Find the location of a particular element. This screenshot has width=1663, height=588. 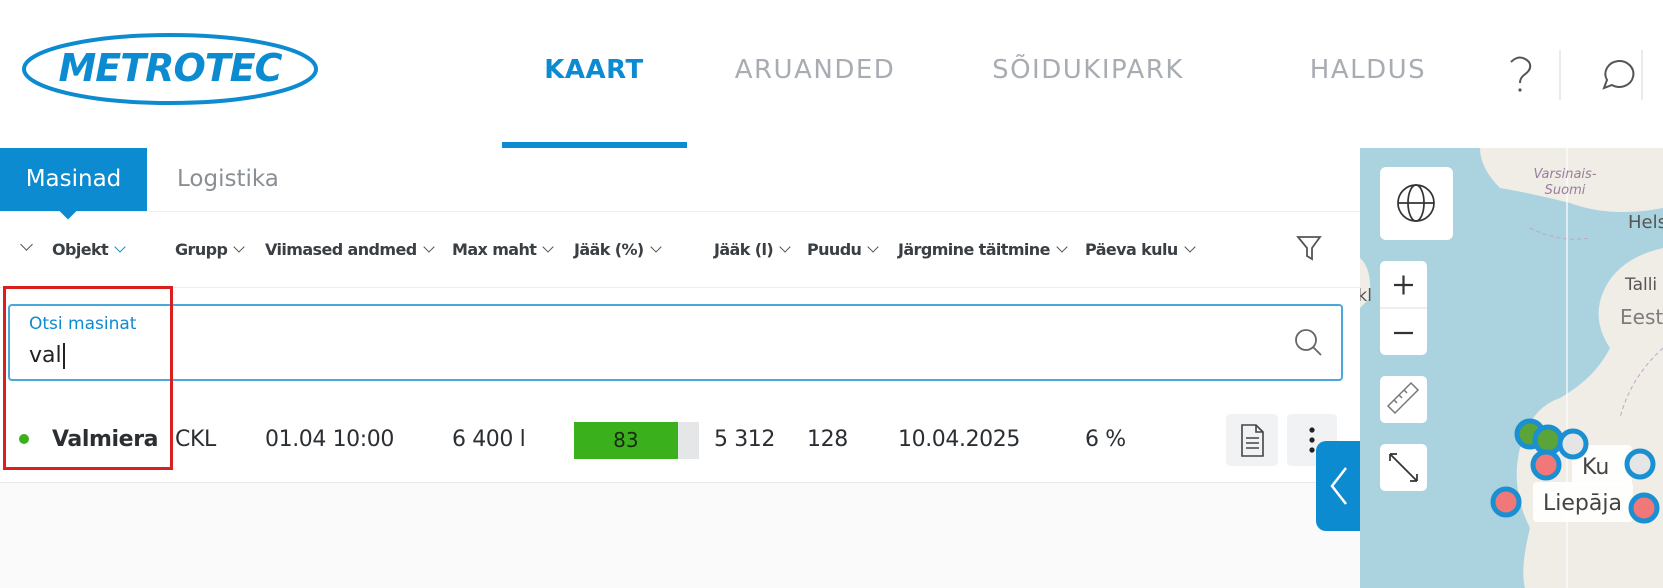

cell: 10.04.2025 is located at coordinates (959, 439).